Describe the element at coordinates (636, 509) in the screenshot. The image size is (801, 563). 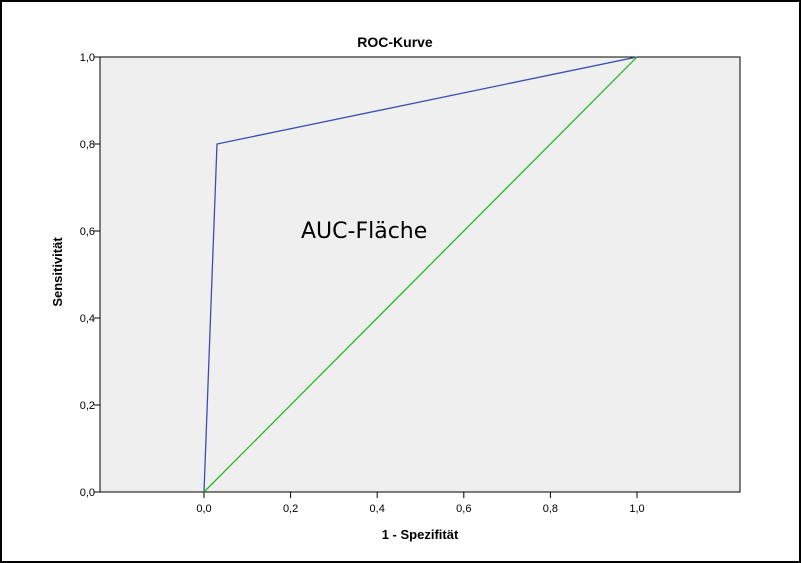
I see `x-tick-label: 1,0` at that location.